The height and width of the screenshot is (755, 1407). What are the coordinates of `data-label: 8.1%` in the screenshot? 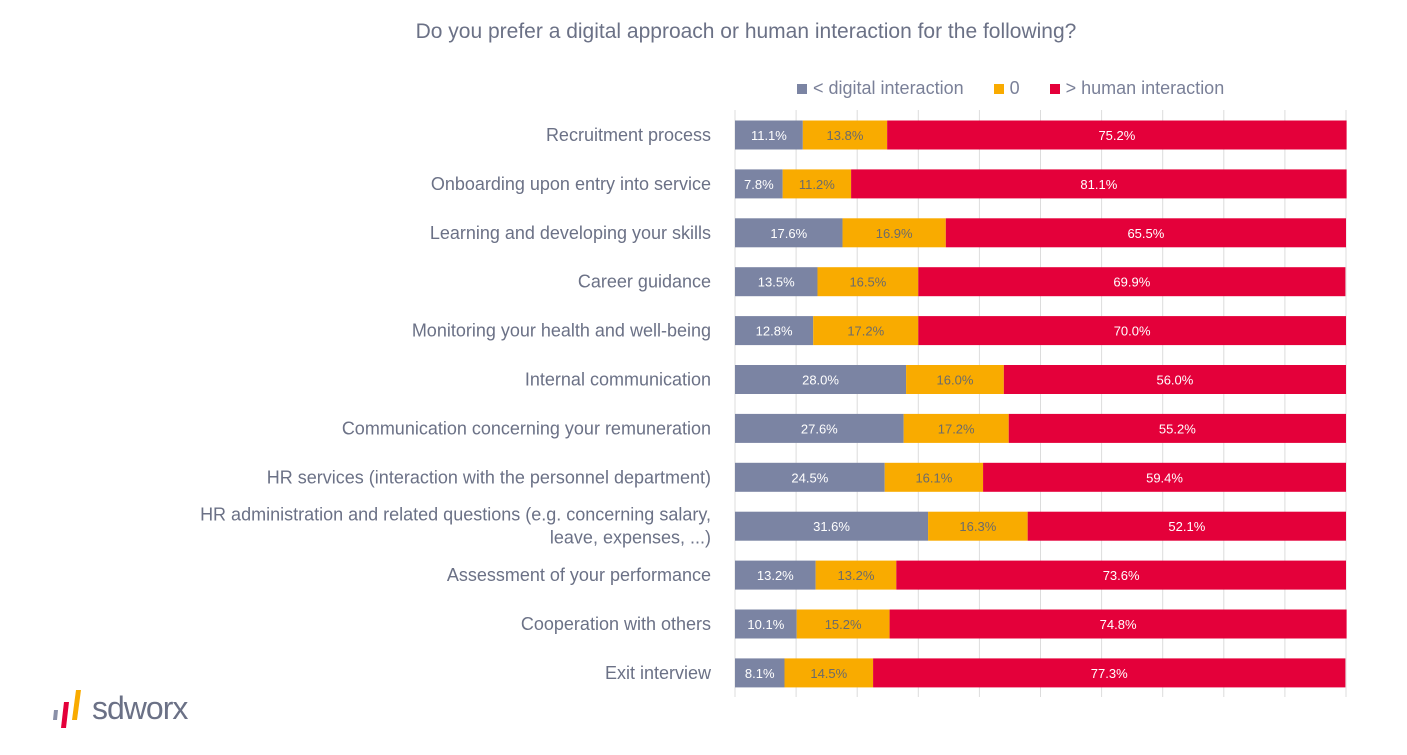 It's located at (760, 673).